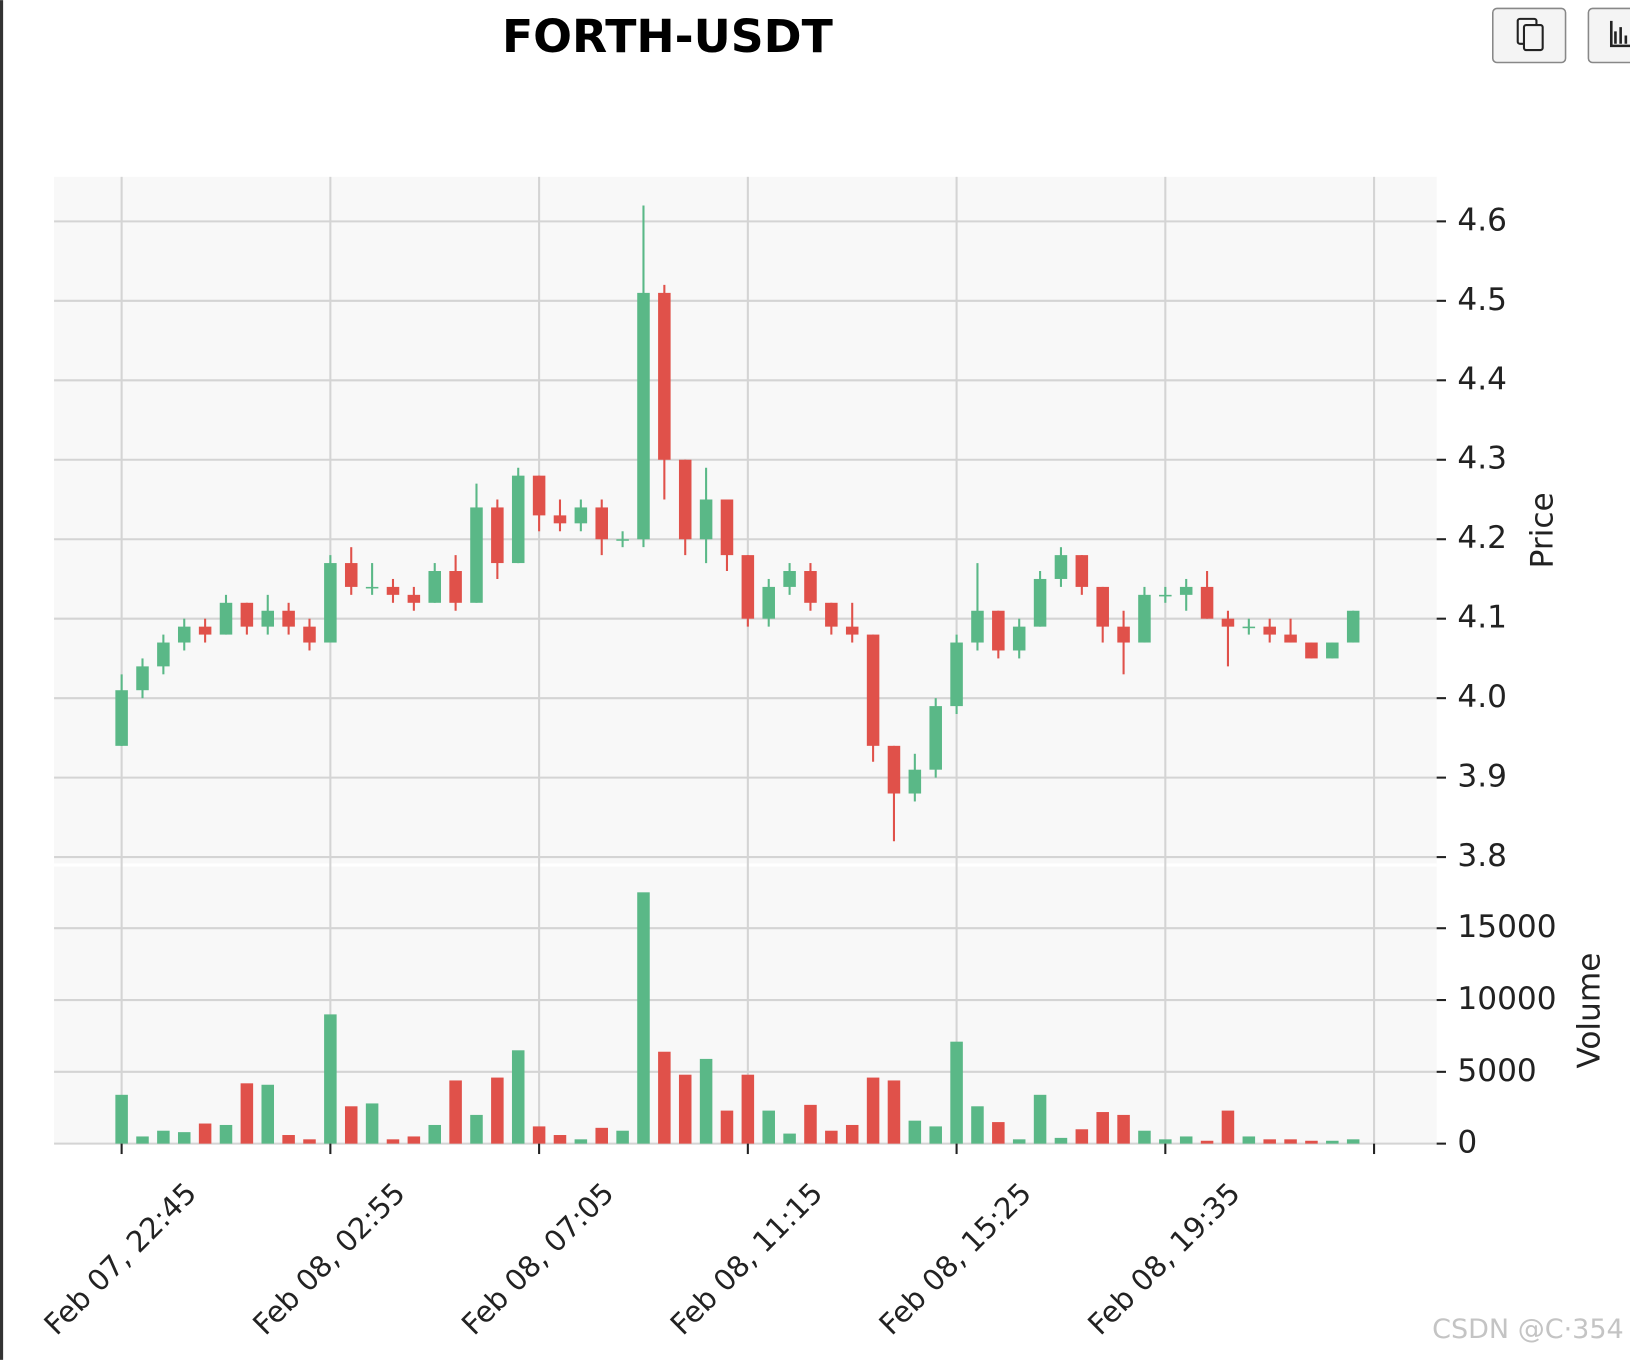 The width and height of the screenshot is (1630, 1360). I want to click on y-tick-label: 4.6, so click(1482, 220).